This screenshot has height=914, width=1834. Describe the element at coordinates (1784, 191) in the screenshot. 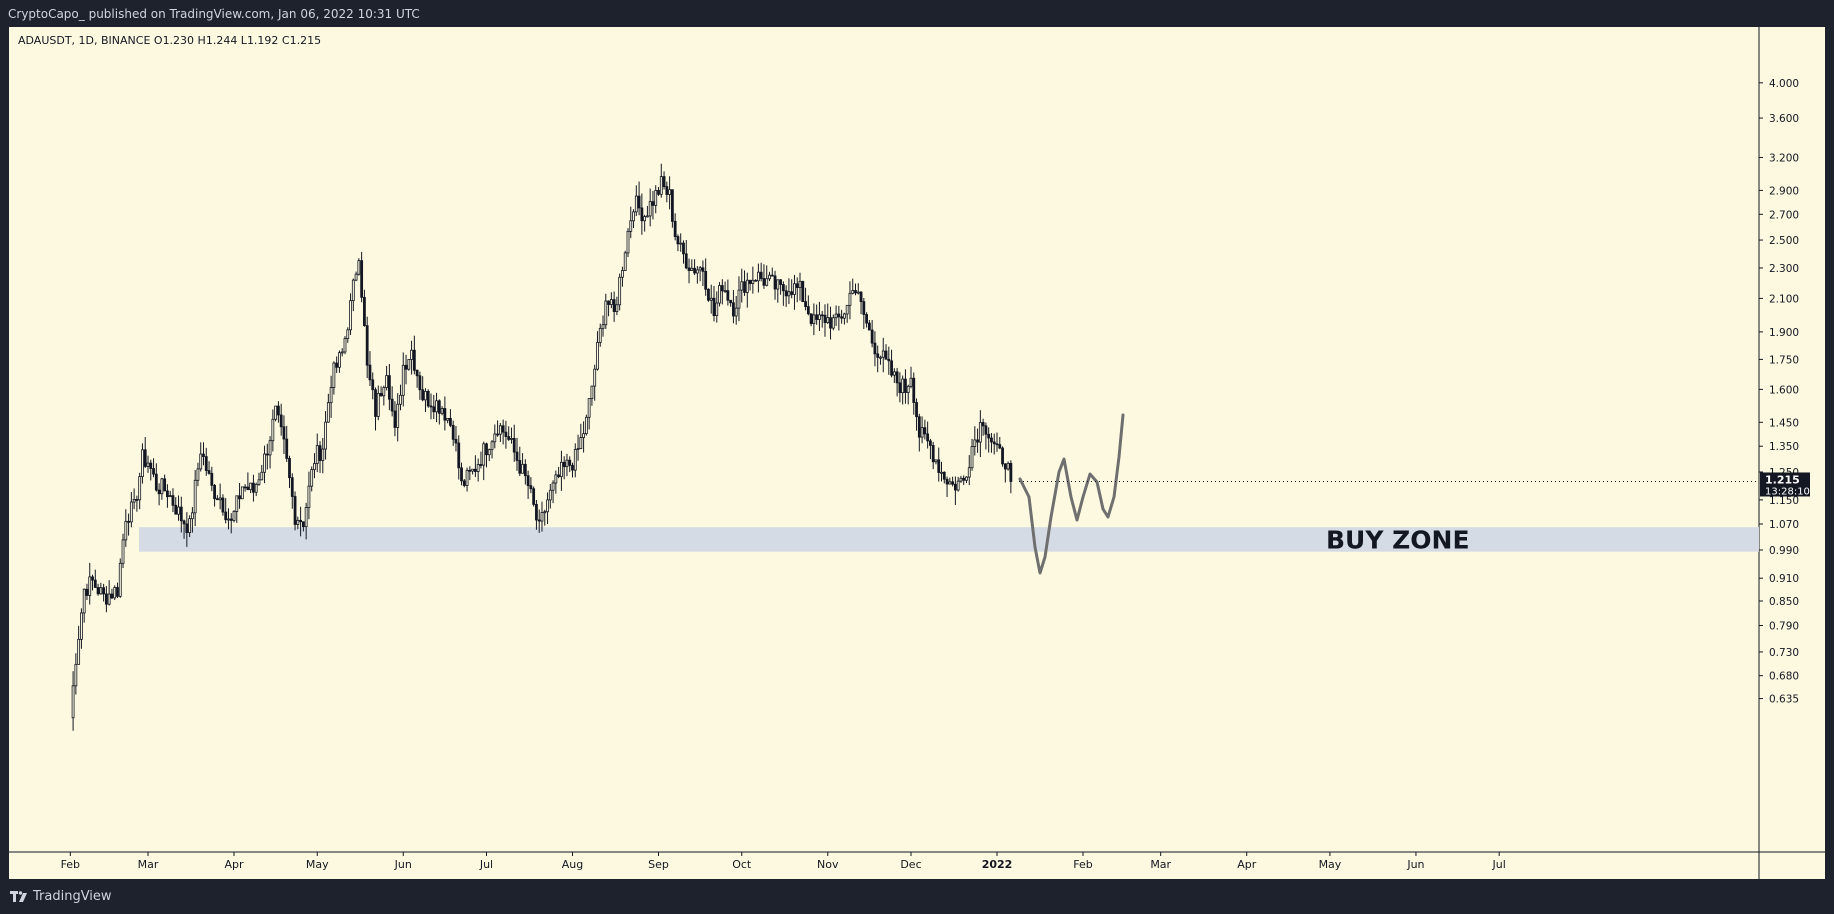

I see `price-tick-label: 2.900` at that location.